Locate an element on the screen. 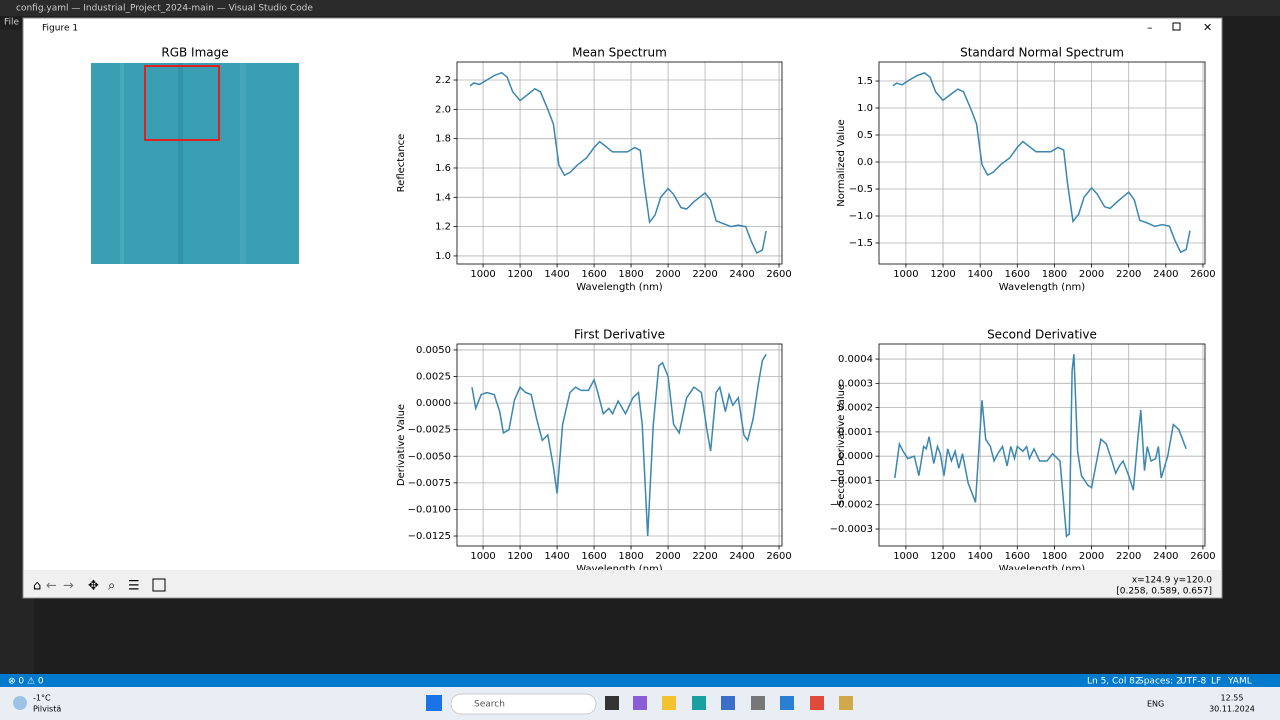  chart-title: Standard Normal Spectrum is located at coordinates (1042, 53).